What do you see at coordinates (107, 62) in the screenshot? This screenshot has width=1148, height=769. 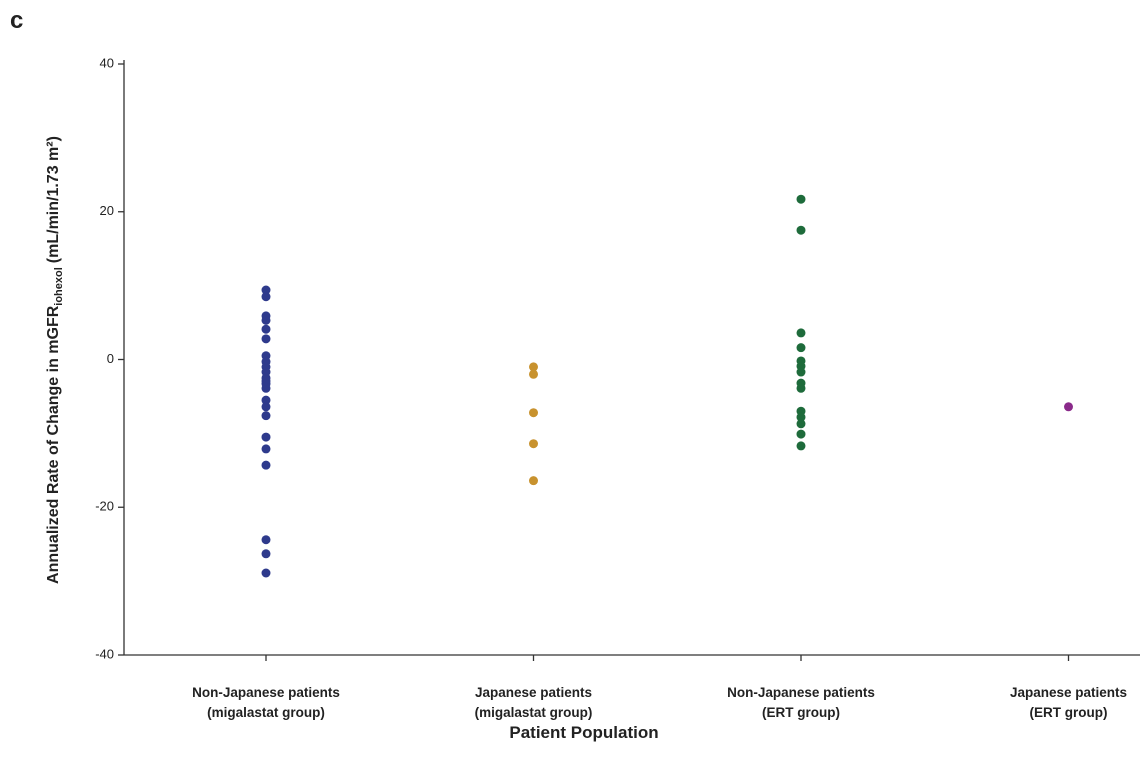 I see `y-tick-label: 40` at bounding box center [107, 62].